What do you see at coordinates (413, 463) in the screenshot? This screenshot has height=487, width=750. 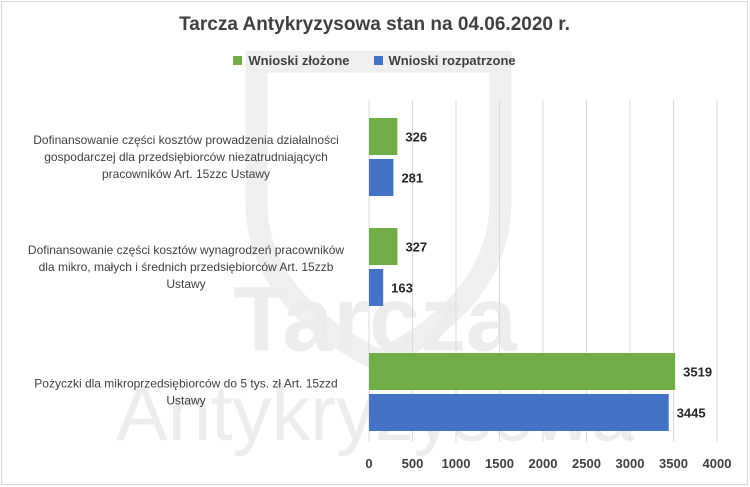 I see `x-tick-label: 500` at bounding box center [413, 463].